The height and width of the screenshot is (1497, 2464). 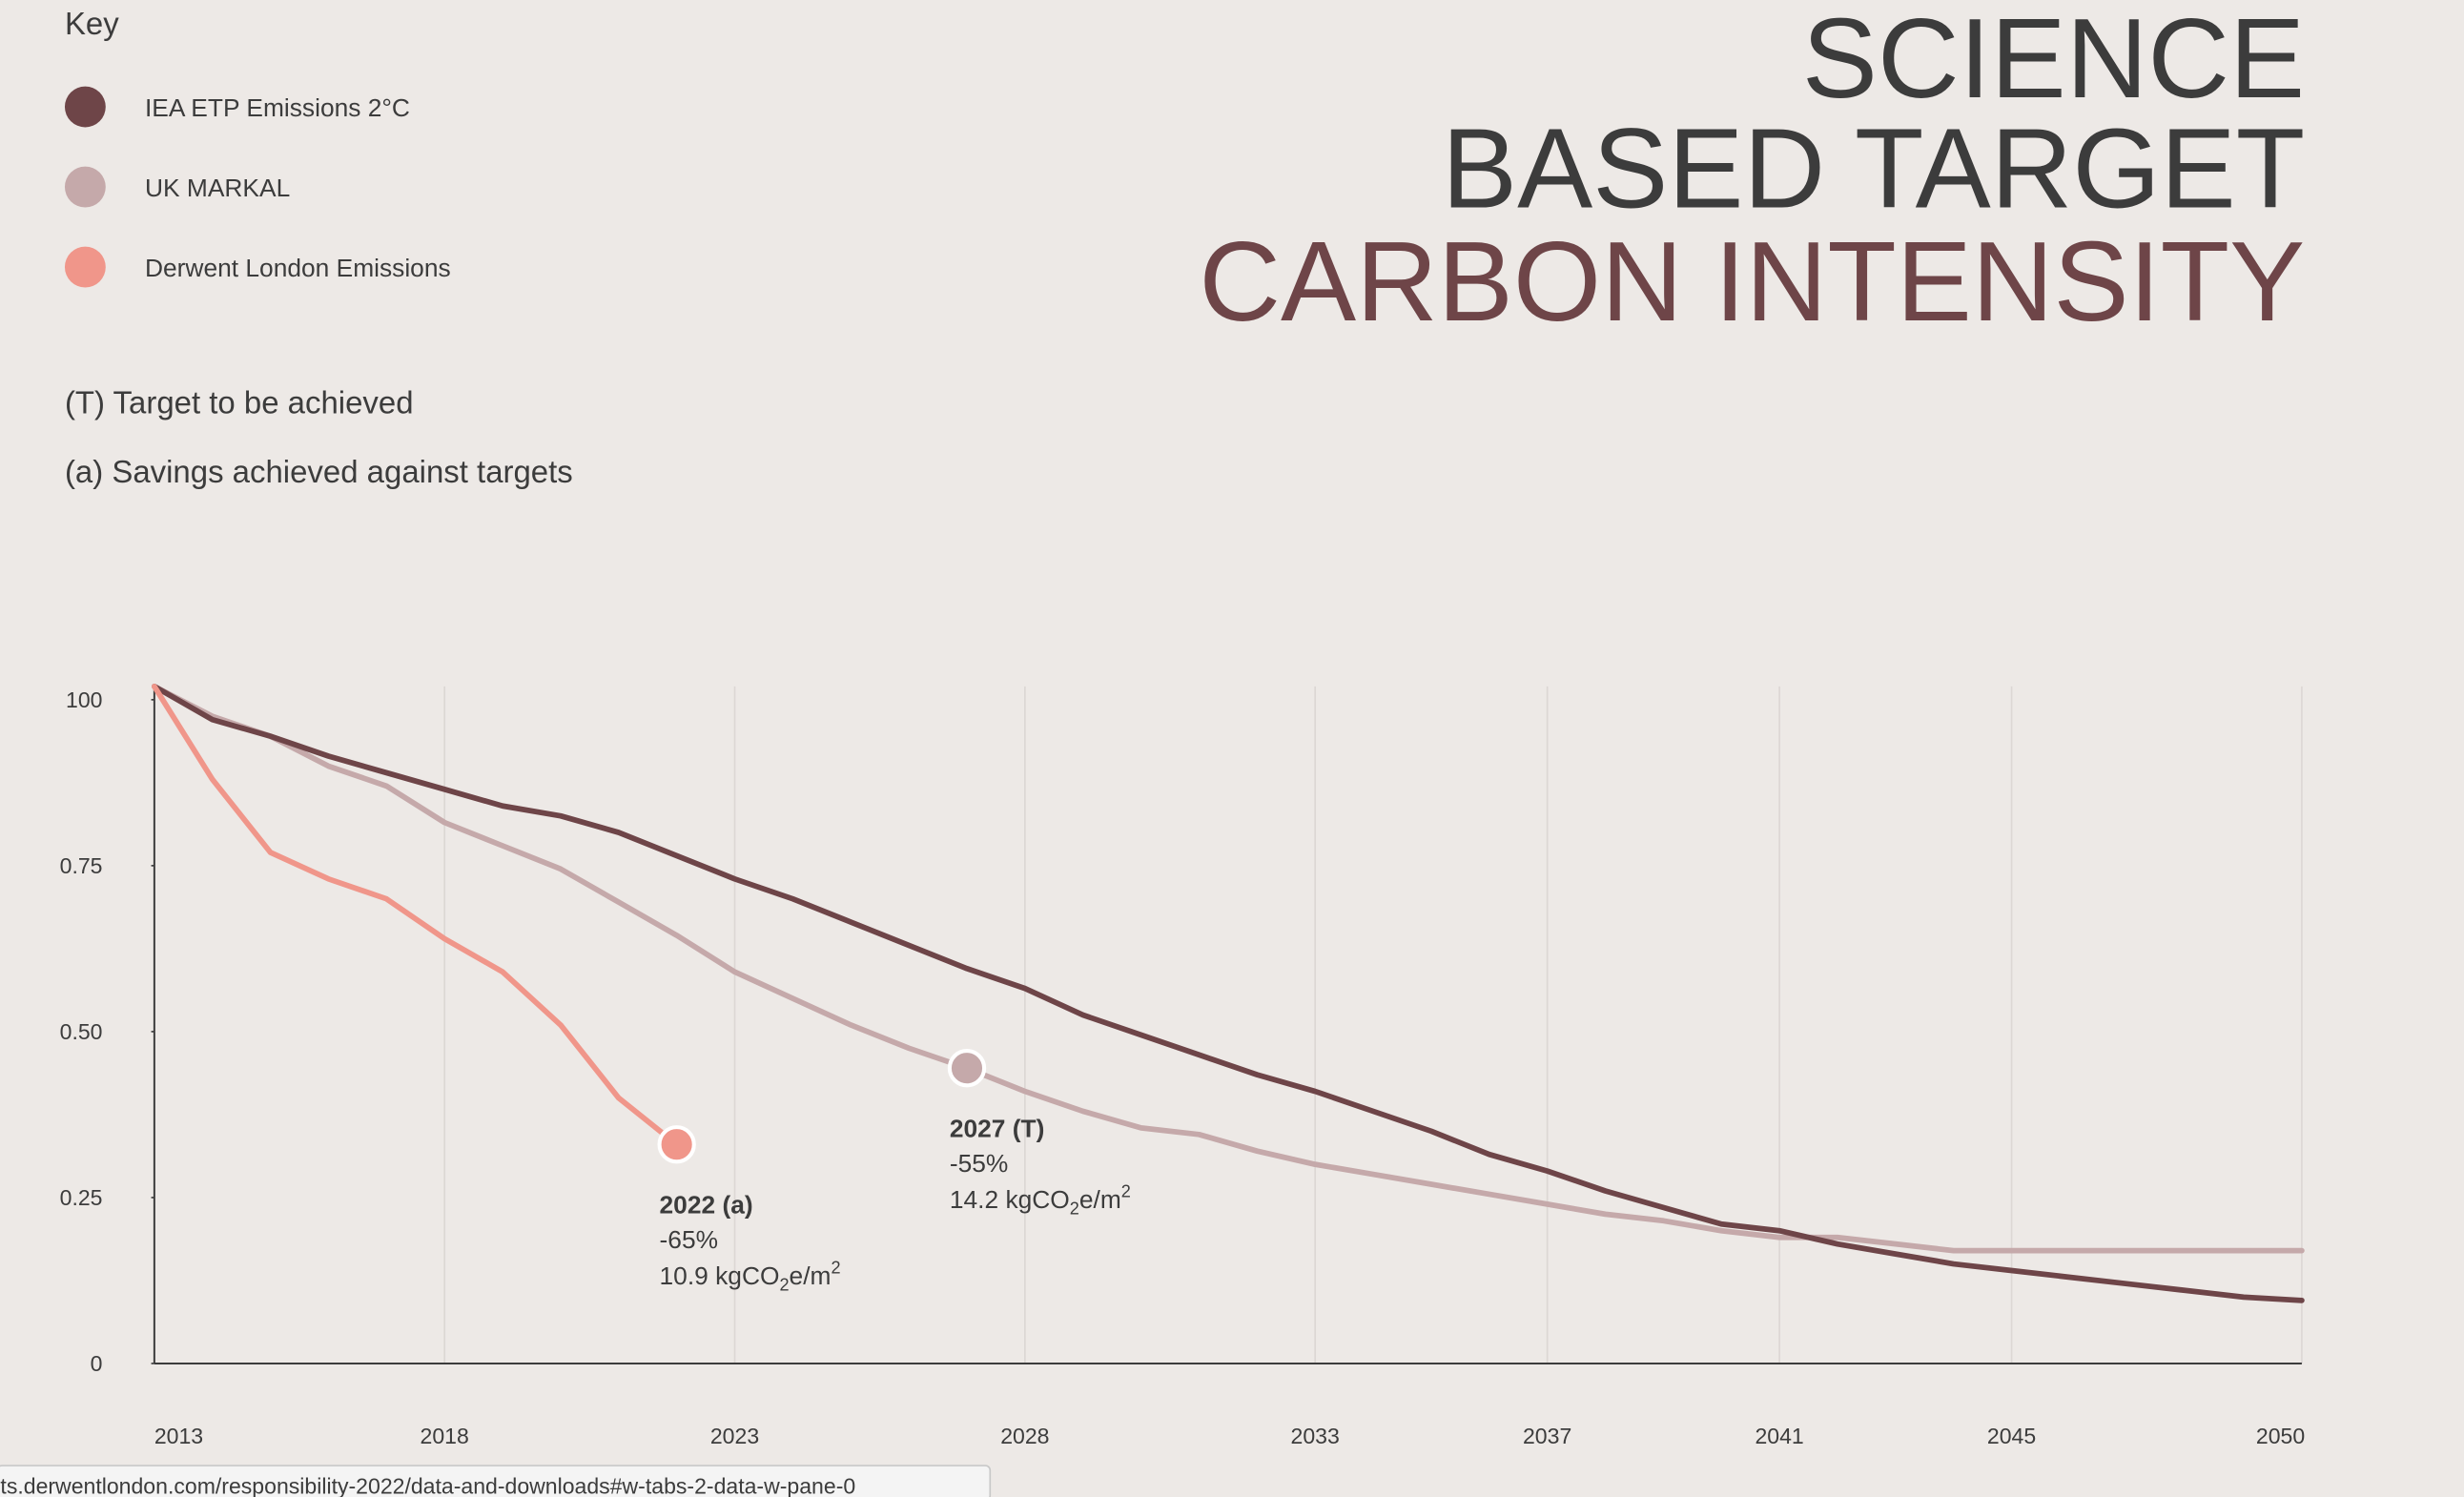 What do you see at coordinates (2280, 1436) in the screenshot?
I see `x-tick-label: 2050` at bounding box center [2280, 1436].